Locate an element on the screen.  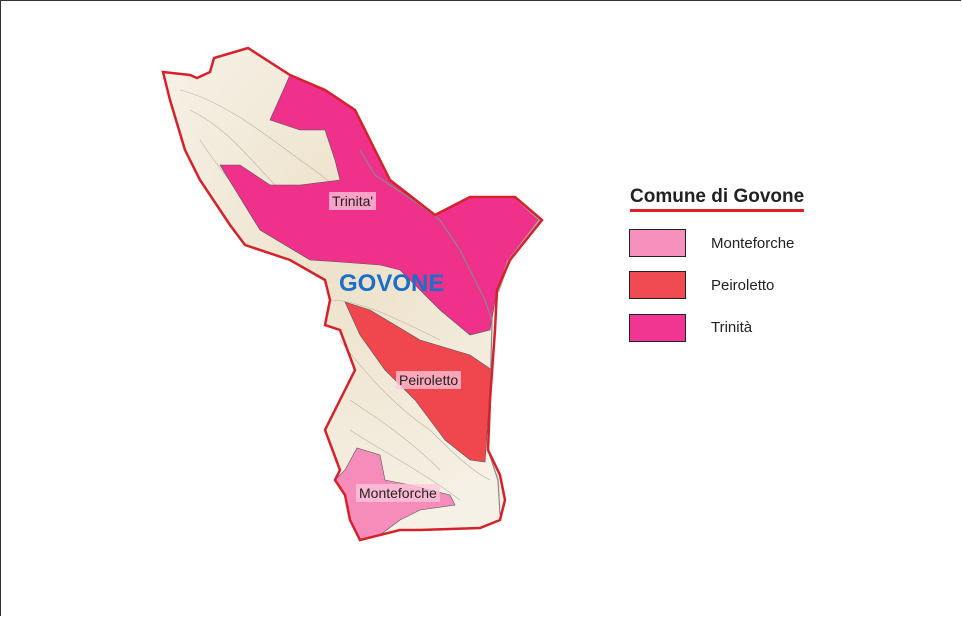
legend-swatch-peiroletto is located at coordinates (657, 285).